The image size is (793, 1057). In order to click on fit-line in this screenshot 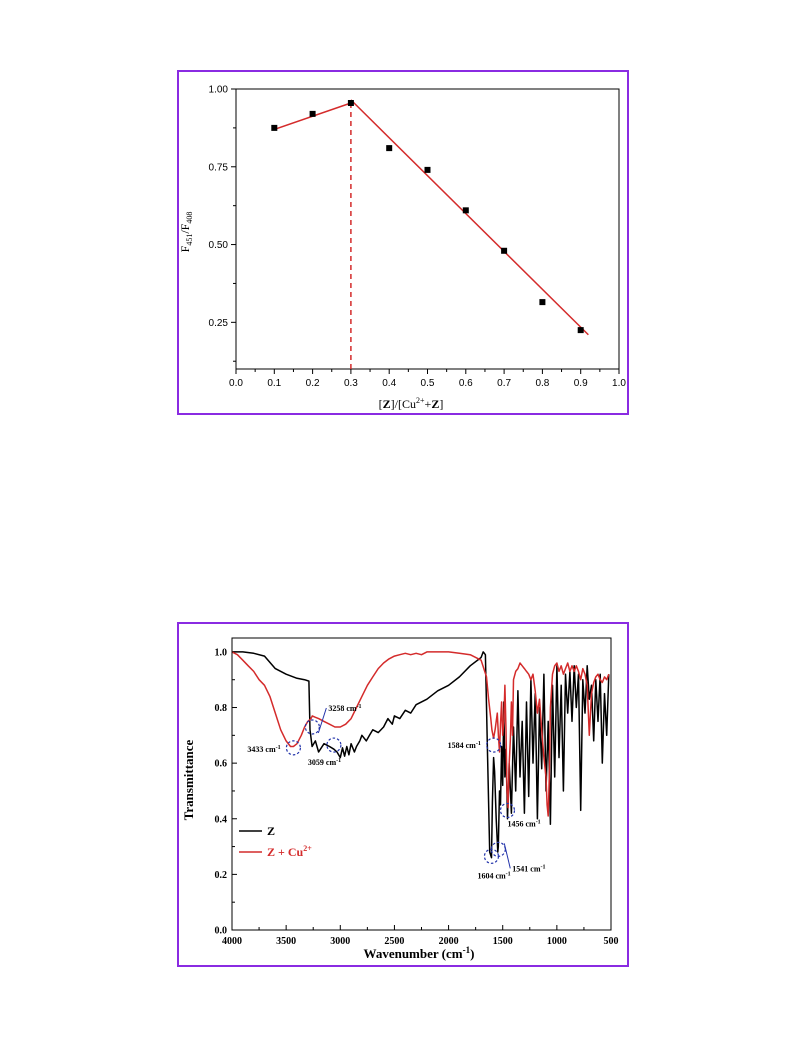, I will do `click(469, 217)`.